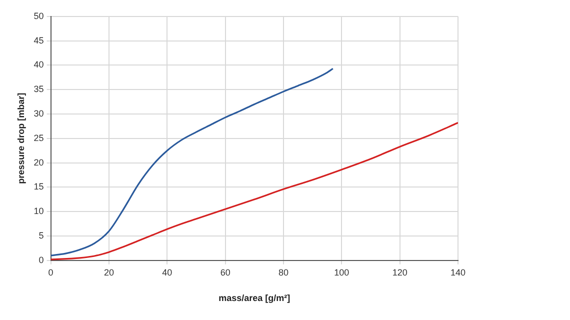 Image resolution: width=570 pixels, height=320 pixels. Describe the element at coordinates (39, 89) in the screenshot. I see `y-tick-label: 35` at that location.